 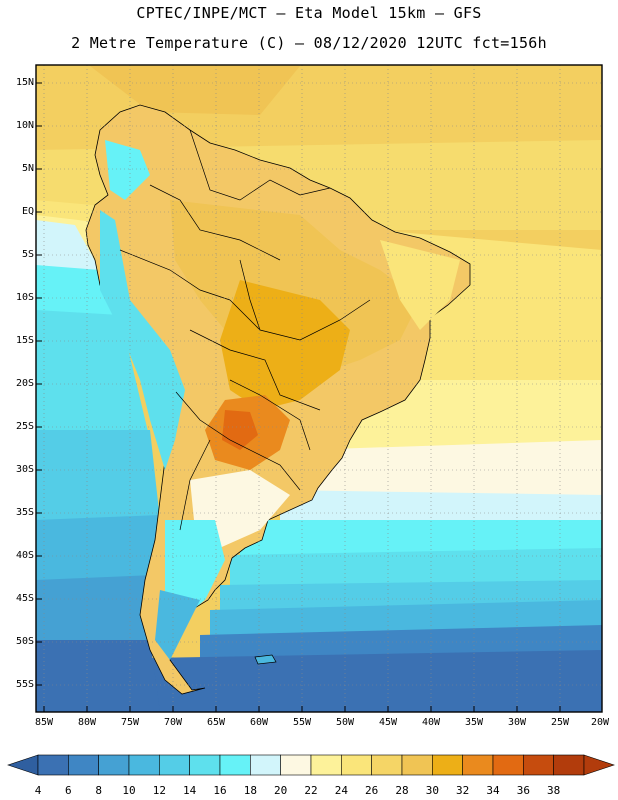 I want to click on lon-label: 75W, so click(x=130, y=722).